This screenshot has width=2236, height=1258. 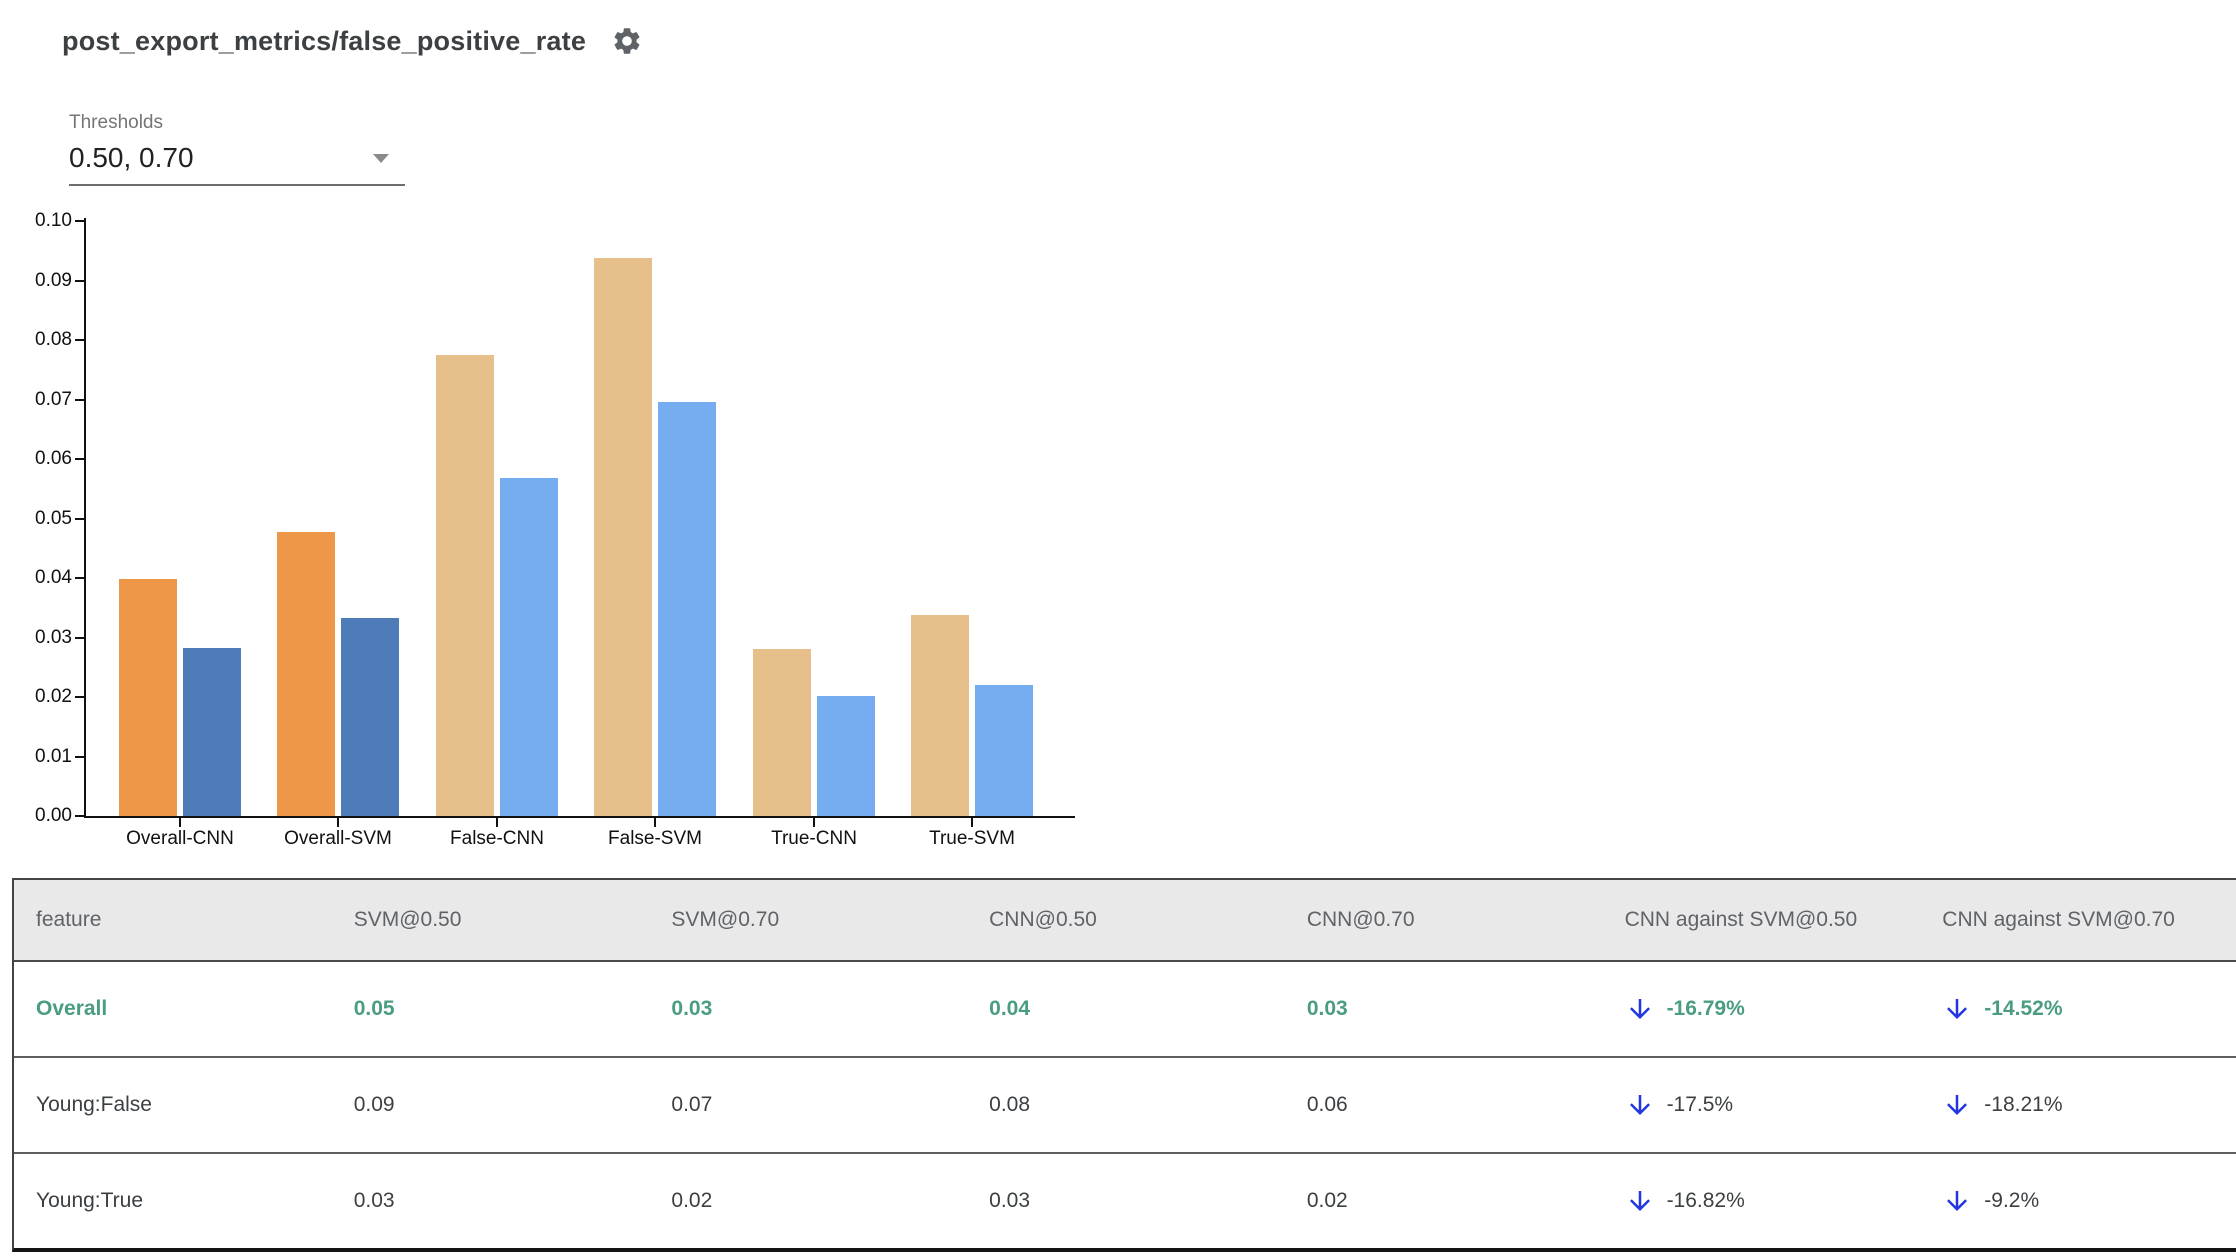 What do you see at coordinates (1705, 1008) in the screenshot?
I see `comparison-value: -16.79%` at bounding box center [1705, 1008].